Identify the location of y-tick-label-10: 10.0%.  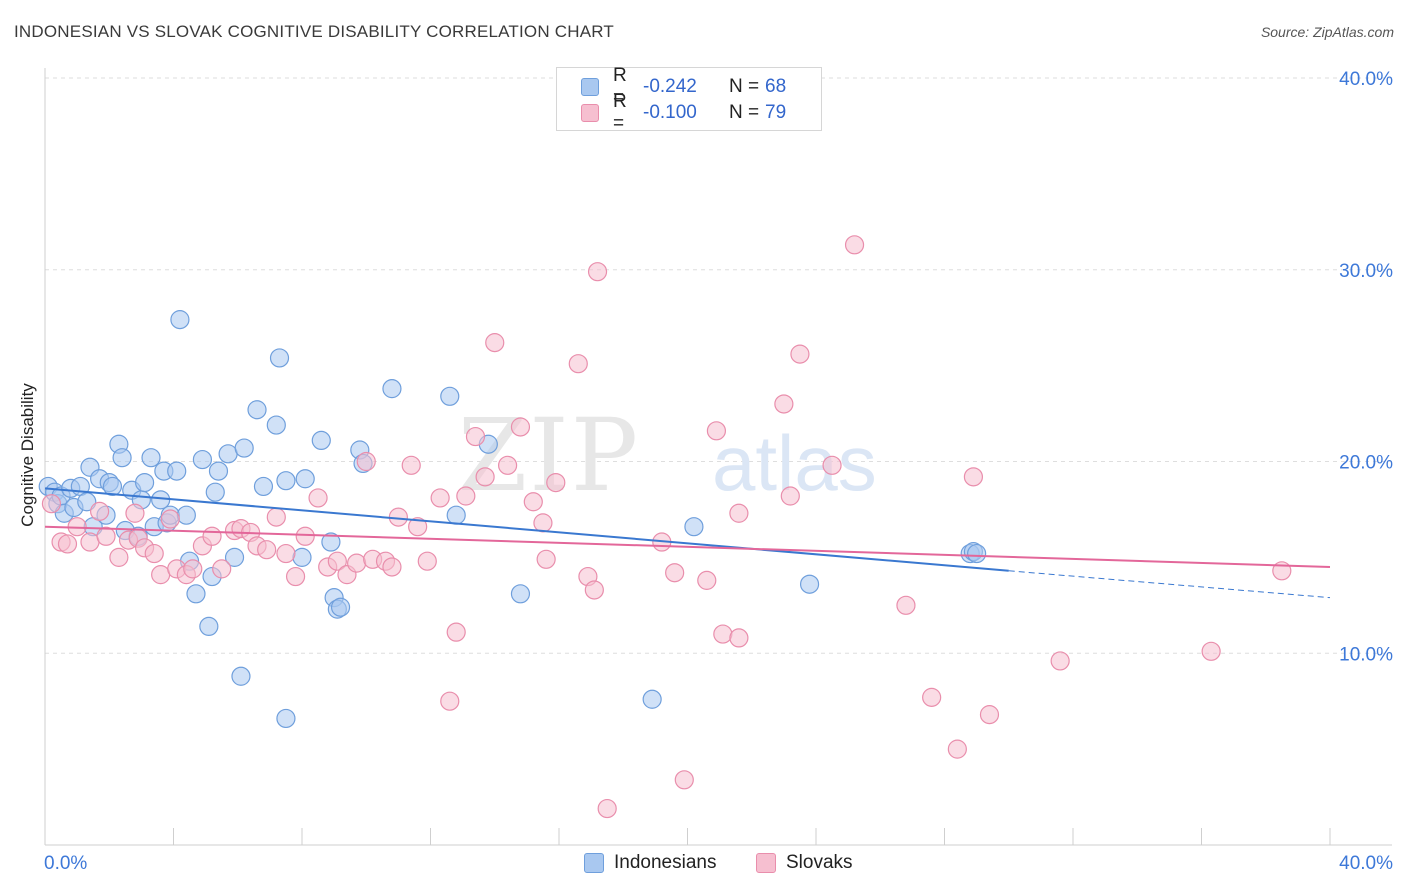
(1366, 654).